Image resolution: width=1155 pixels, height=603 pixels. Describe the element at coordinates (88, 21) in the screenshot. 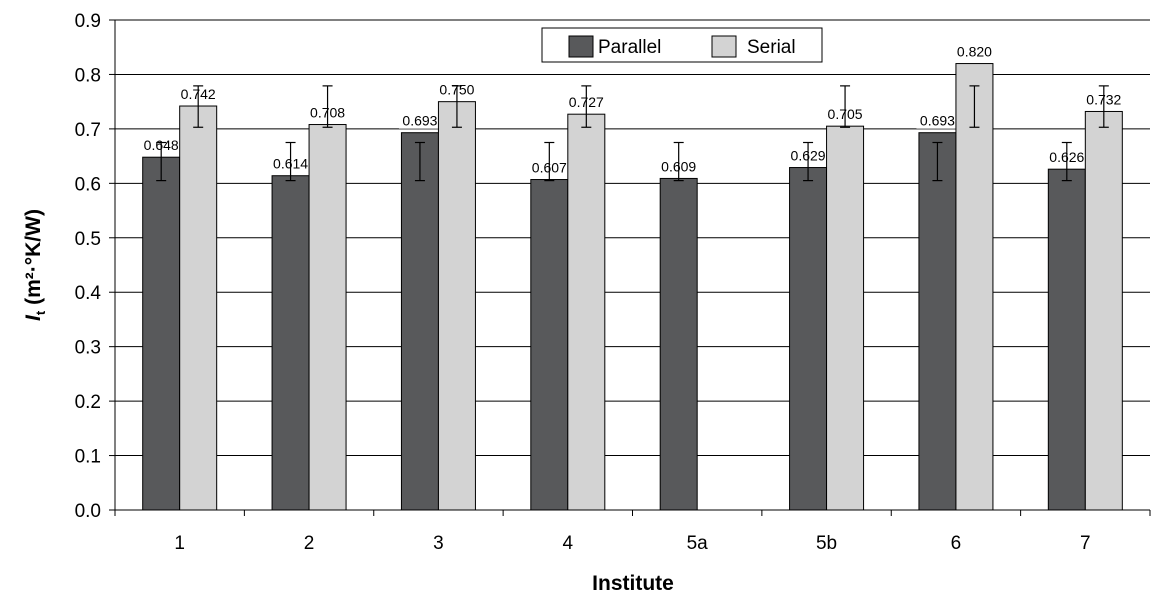

I see `y-tick-label: 0.9` at that location.